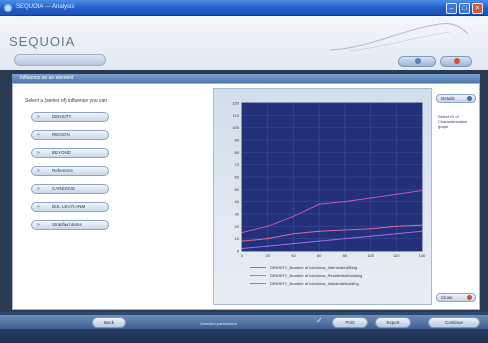  I want to click on info-icon, so click(418, 60).